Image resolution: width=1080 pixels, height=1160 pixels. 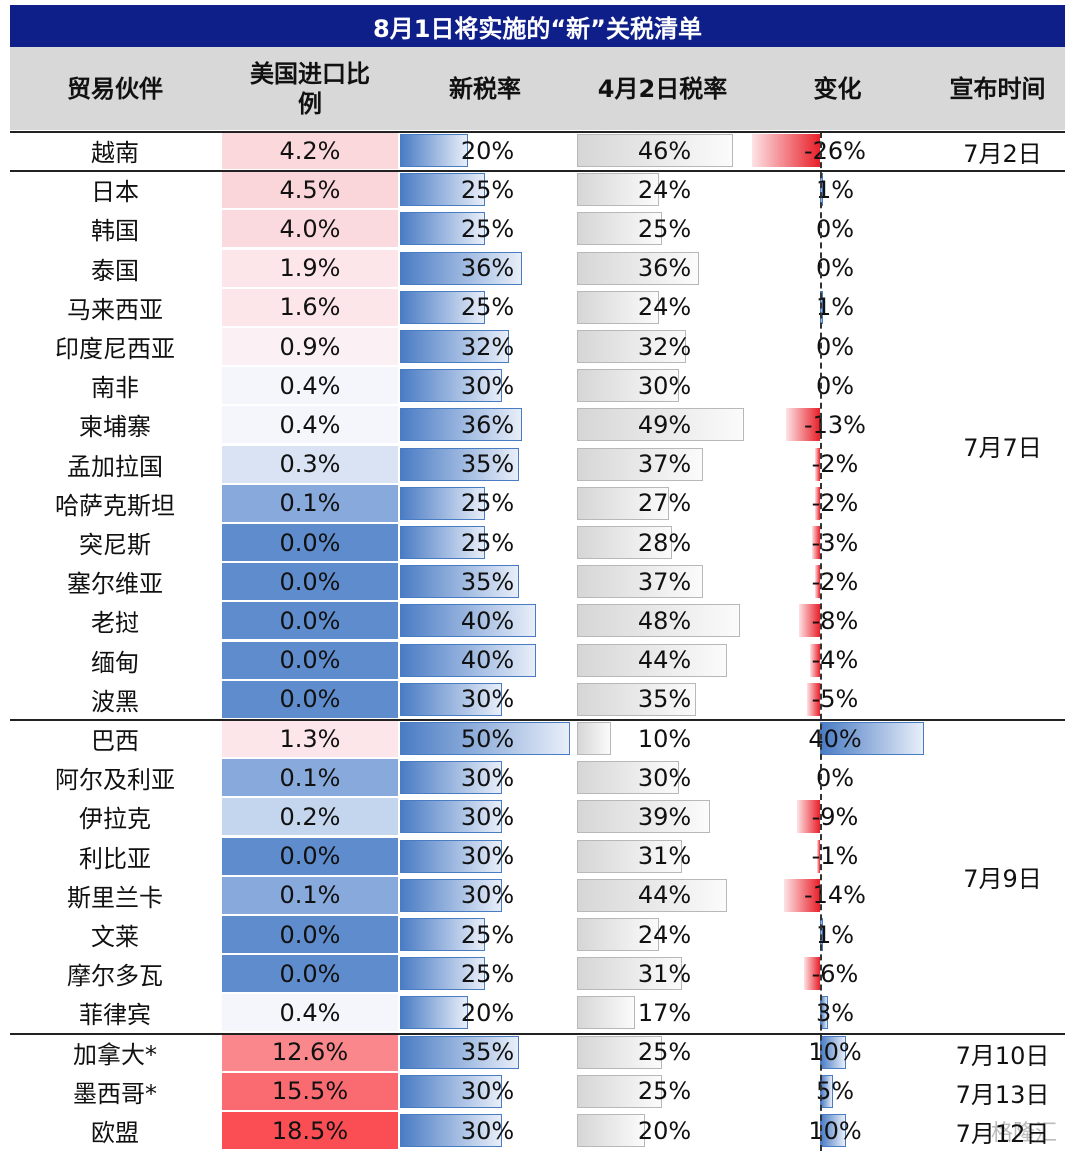 I want to click on partner-label: 墨西哥*, so click(x=115, y=1093).